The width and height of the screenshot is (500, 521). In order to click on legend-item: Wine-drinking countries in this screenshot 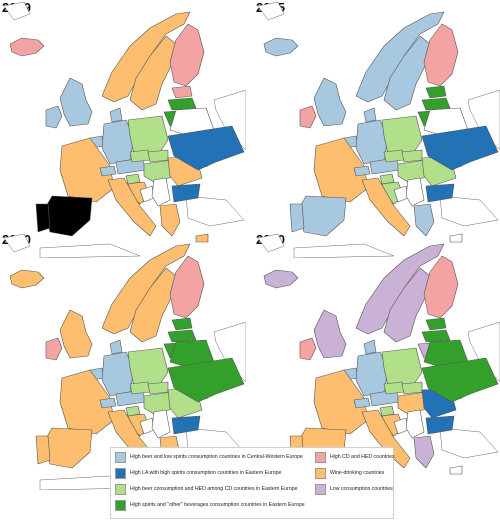, I will do `click(349, 473)`.